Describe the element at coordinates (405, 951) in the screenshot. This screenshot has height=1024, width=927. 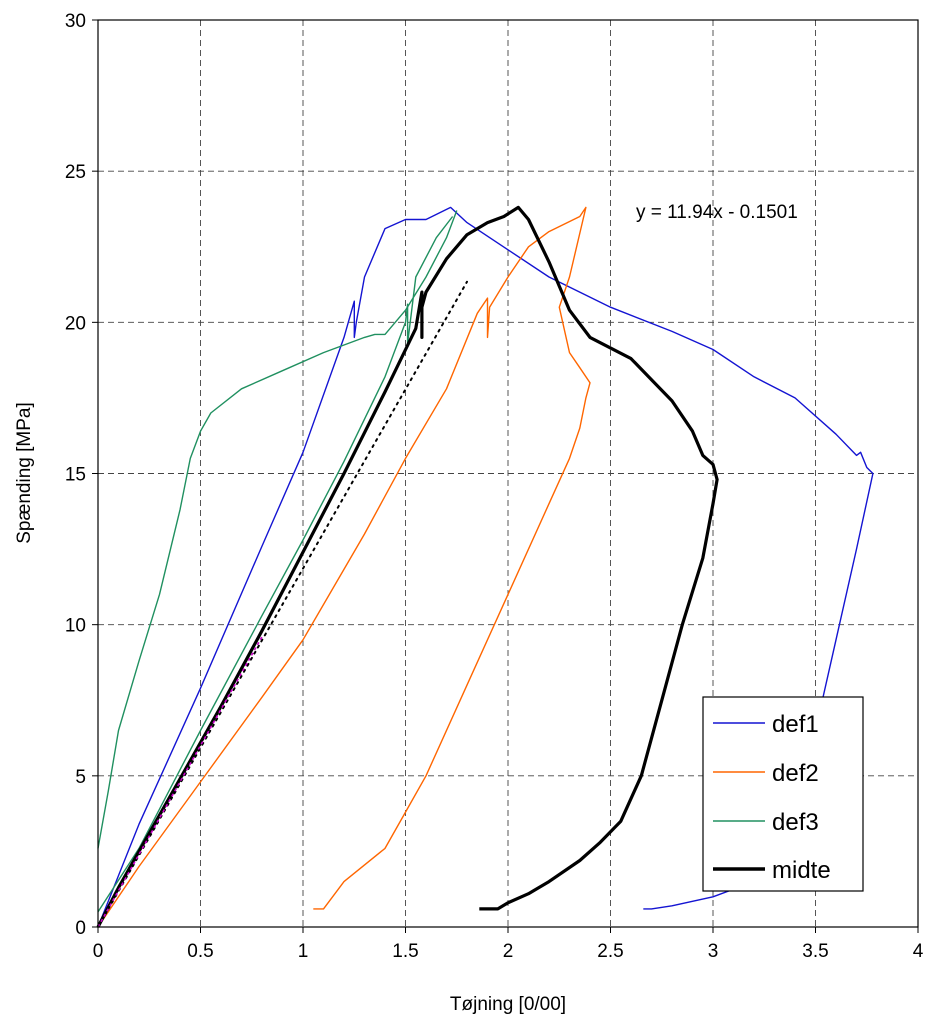
I see `x-tick-label: 1.5` at that location.